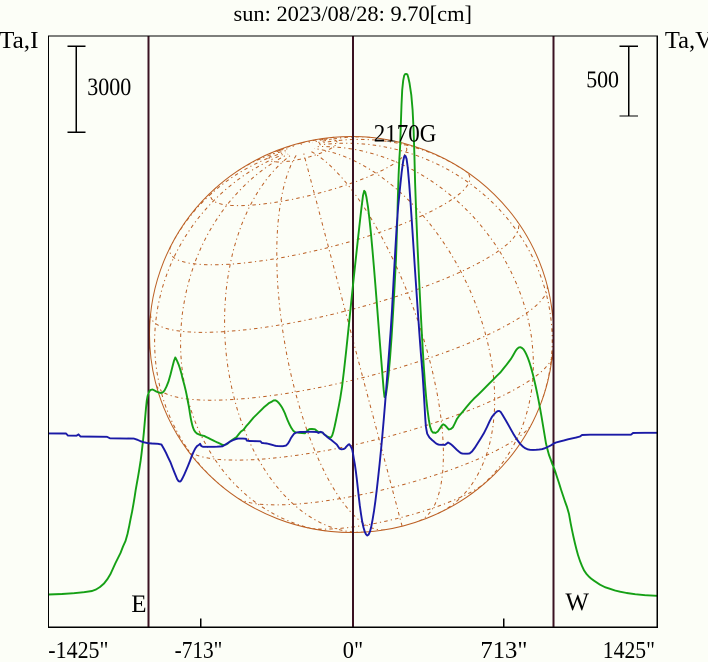  I want to click on svg-text: E, so click(138, 604).